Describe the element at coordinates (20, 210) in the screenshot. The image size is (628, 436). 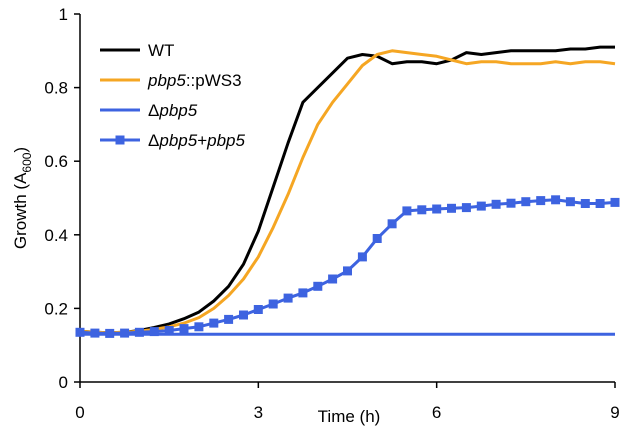
I see `y-axis-title-prefix: Growth (A` at that location.